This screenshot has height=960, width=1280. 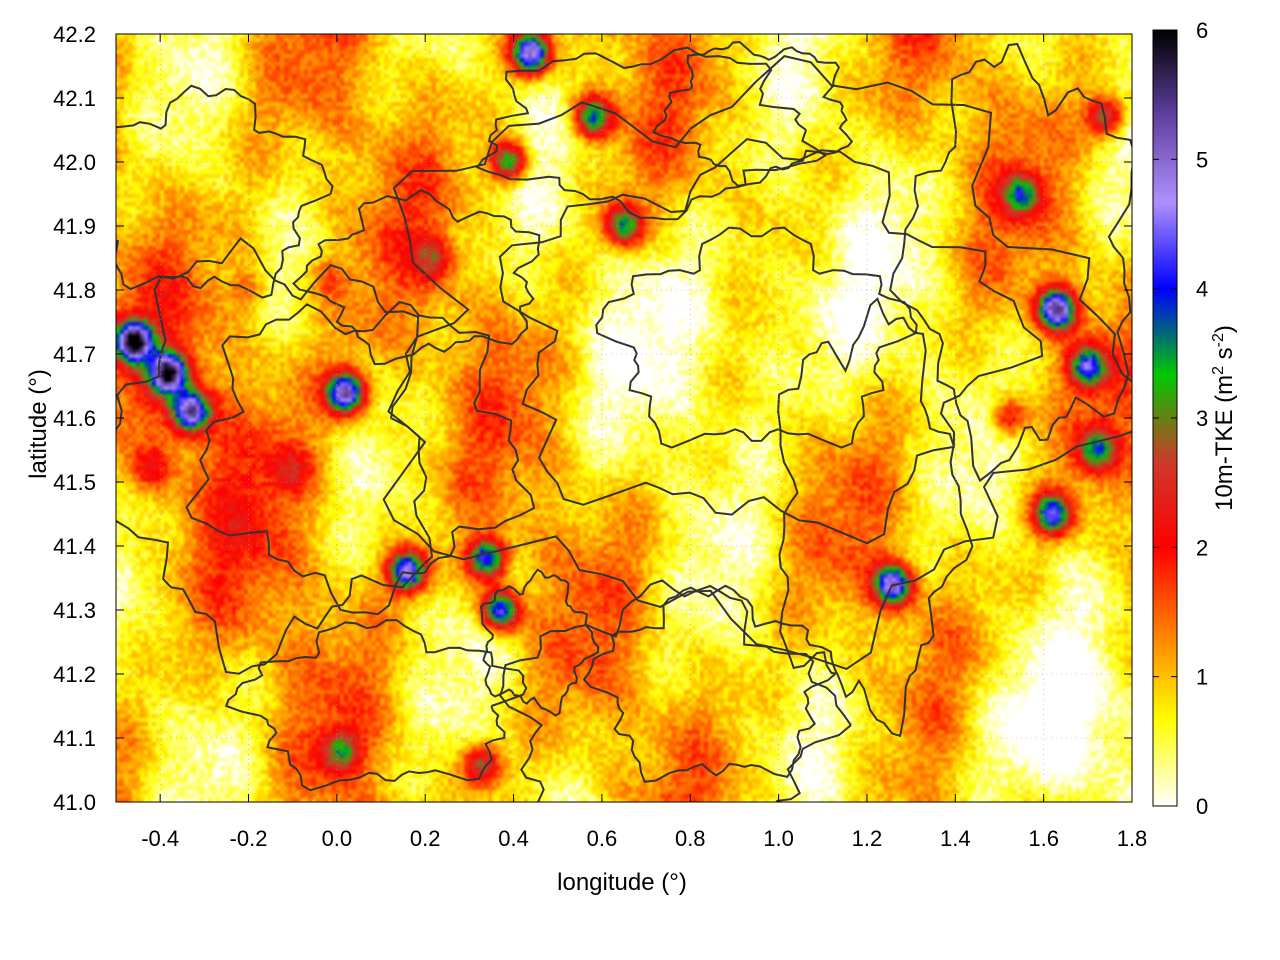 I want to click on colorbar-tick-label: 1, so click(x=1202, y=677).